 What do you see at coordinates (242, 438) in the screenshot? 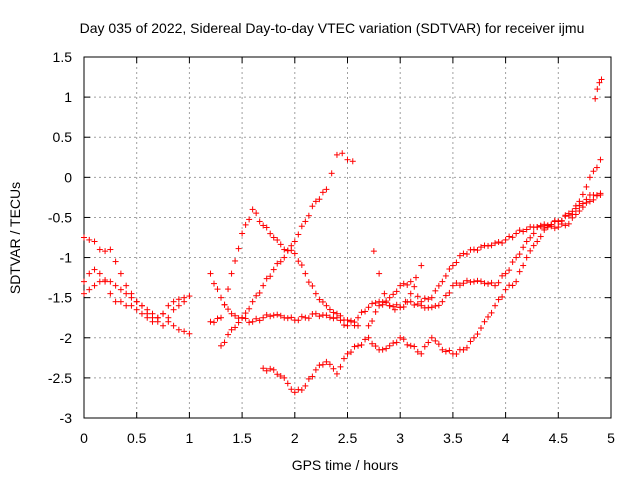
I see `x-tick-label: 1.5` at bounding box center [242, 438].